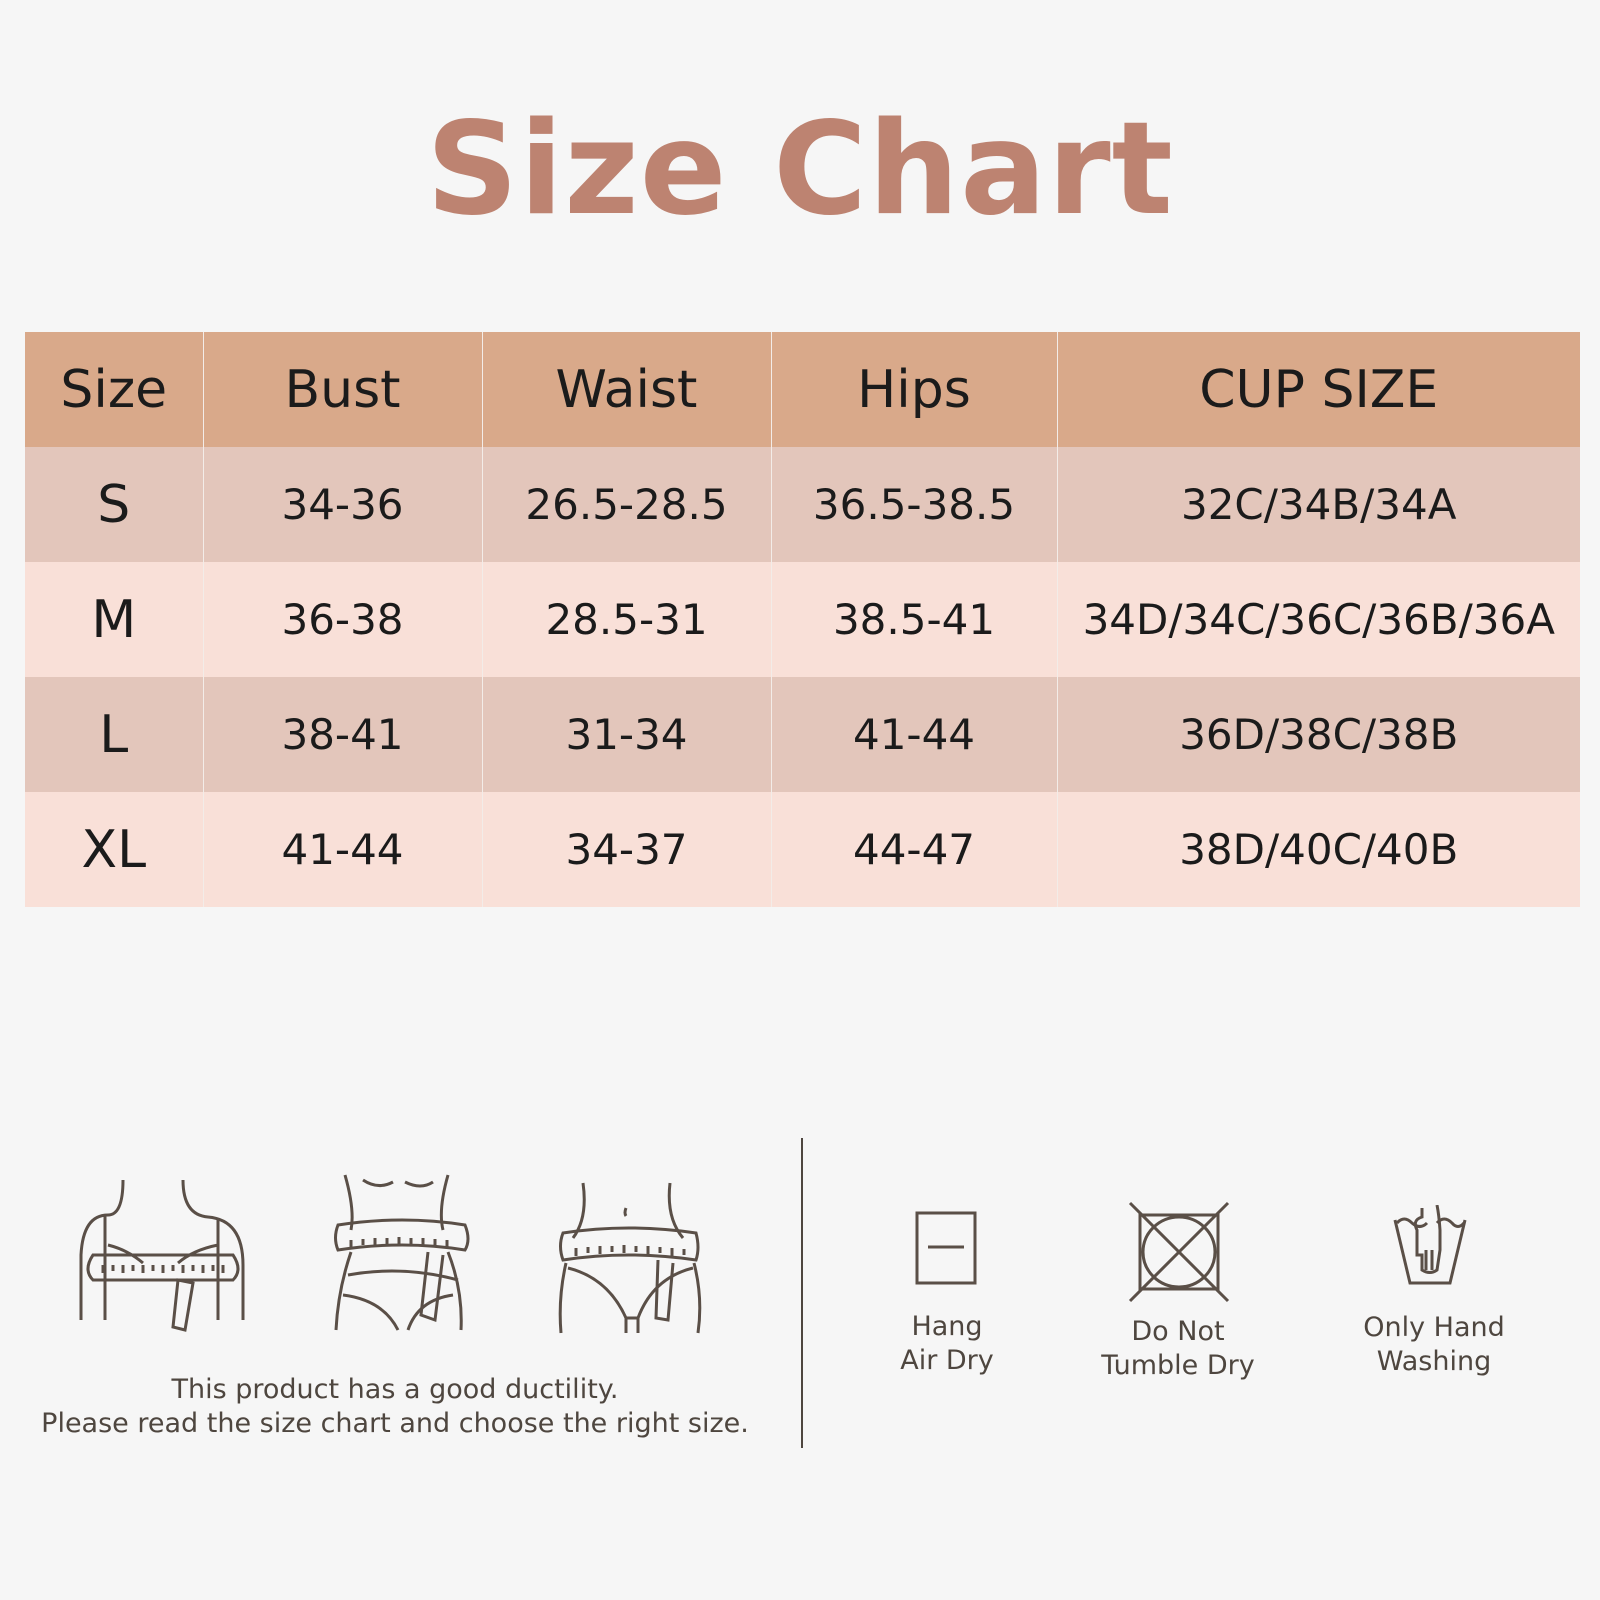 The width and height of the screenshot is (1600, 1600). I want to click on cell-waist: 28.5-31, so click(626, 619).